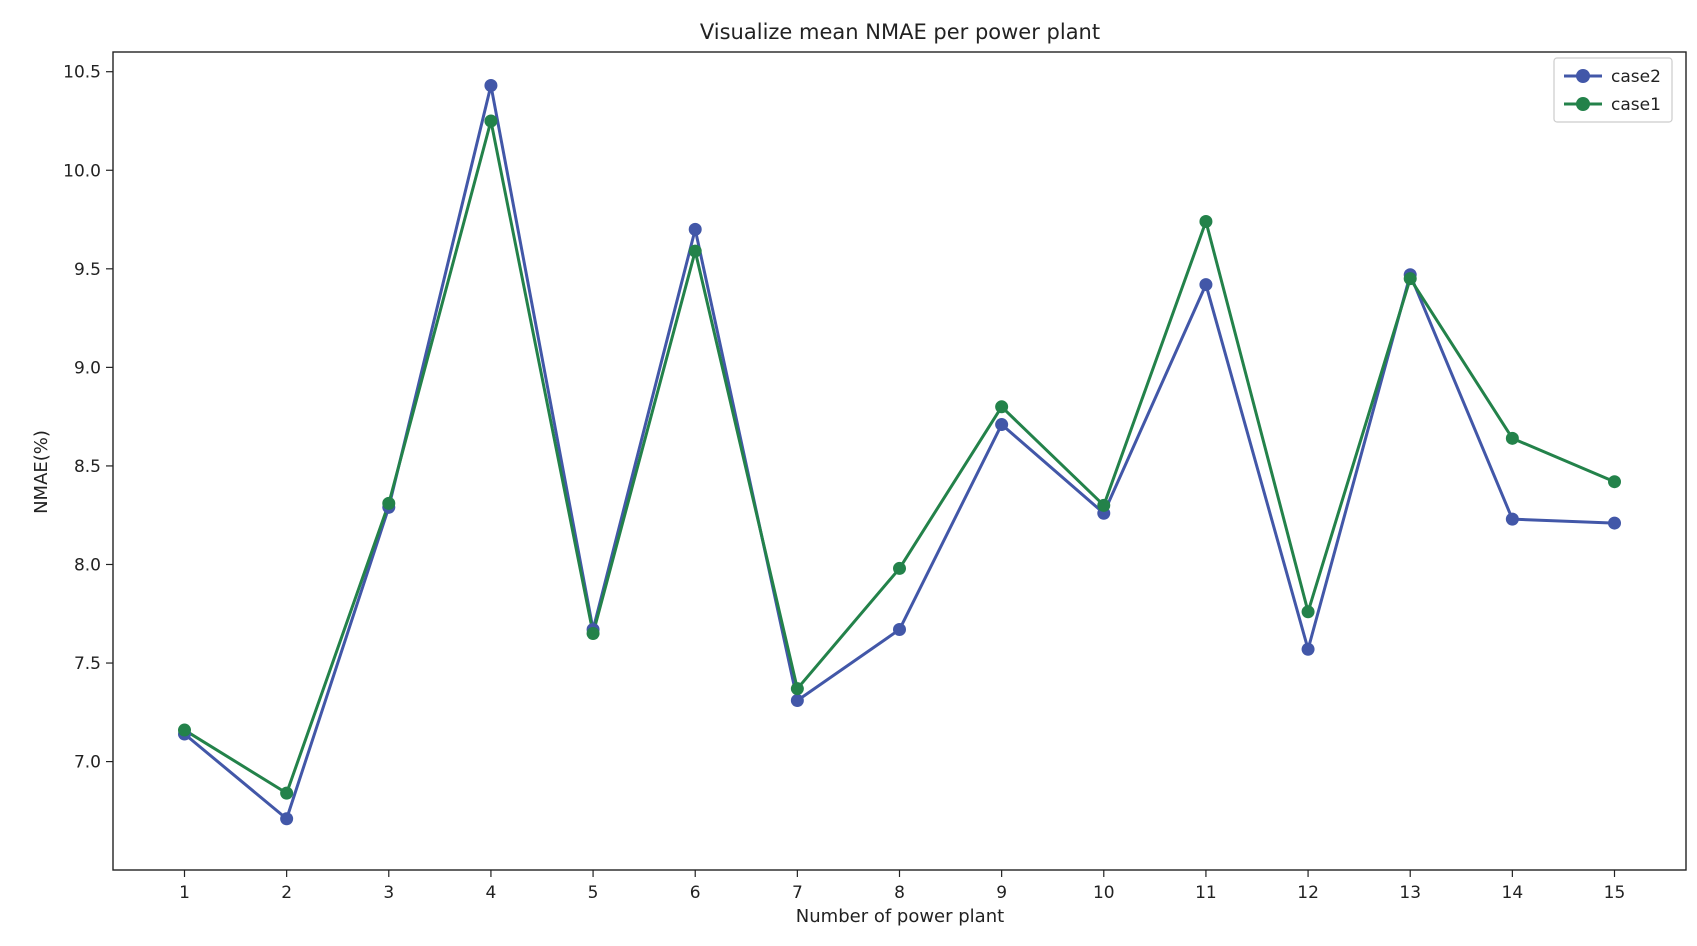 The width and height of the screenshot is (1697, 946). I want to click on legend: case2 case1, so click(1613, 90).